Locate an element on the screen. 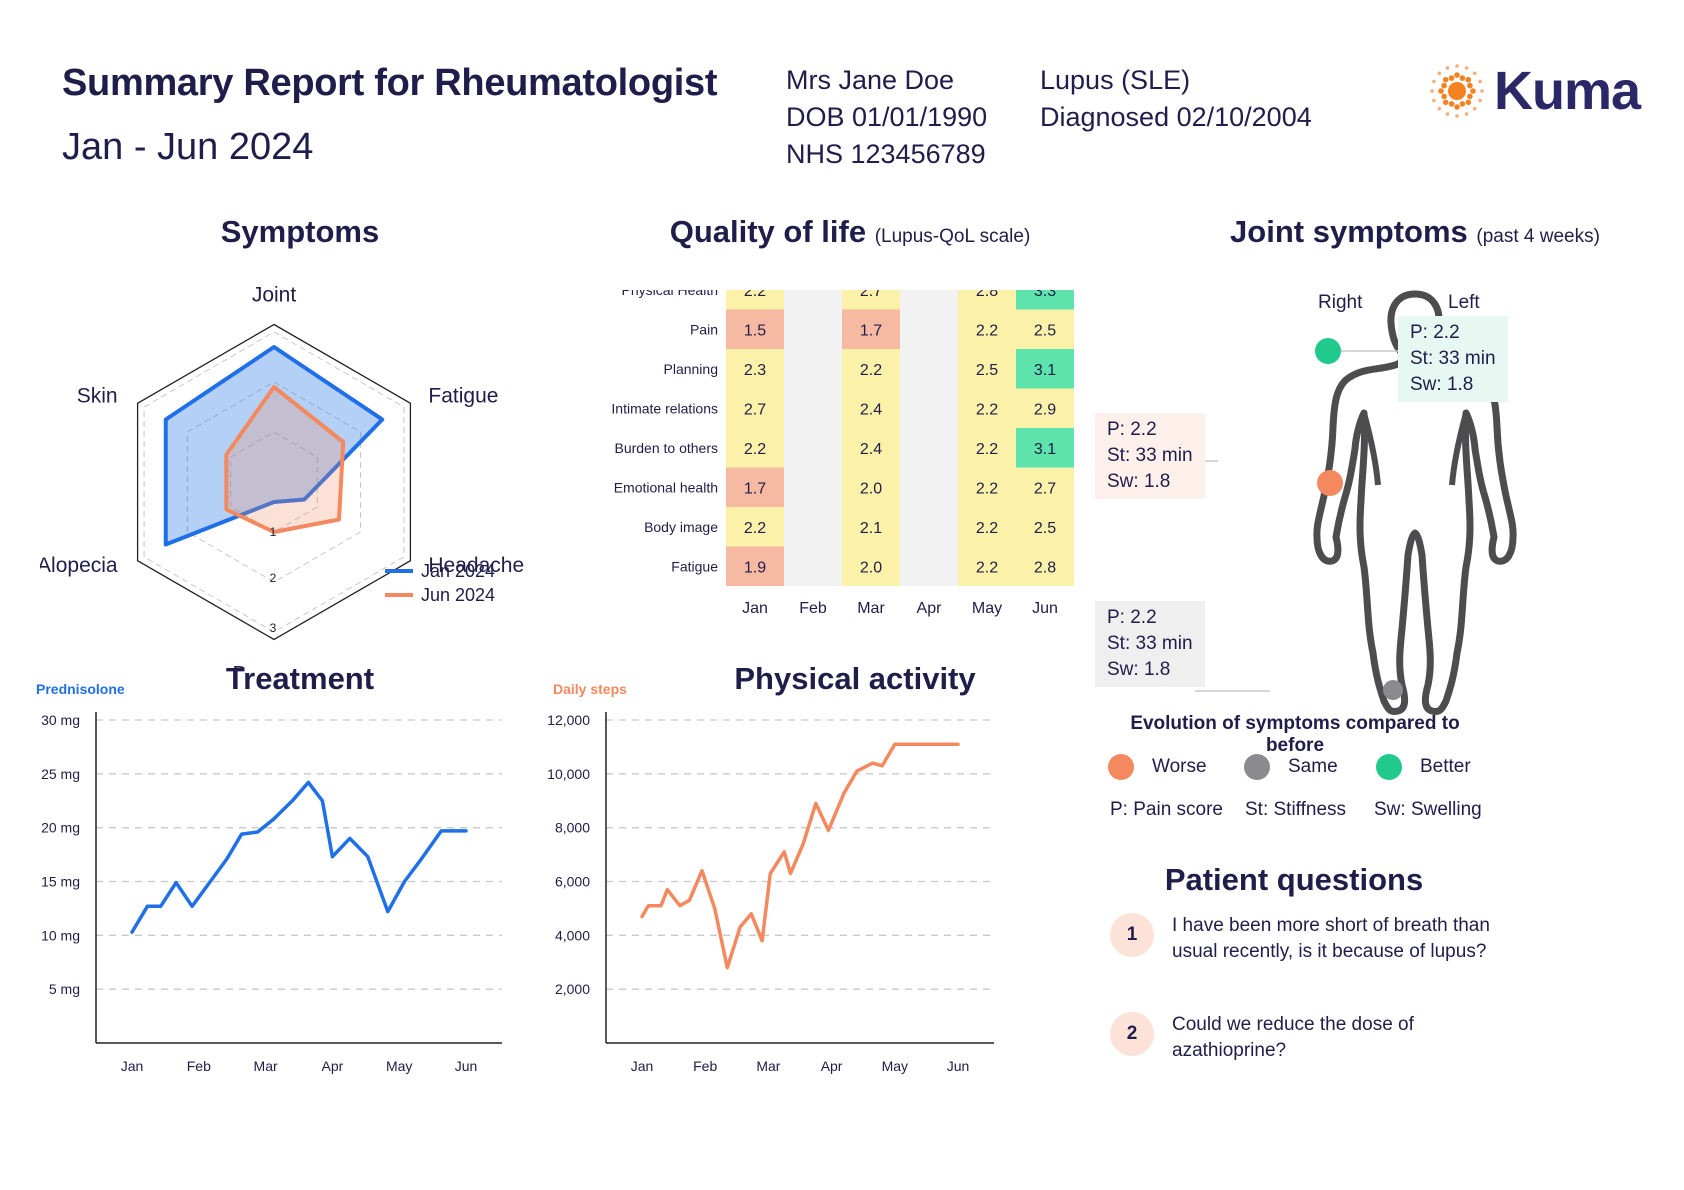  report-period: Jan - Jun 2024 is located at coordinates (188, 147).